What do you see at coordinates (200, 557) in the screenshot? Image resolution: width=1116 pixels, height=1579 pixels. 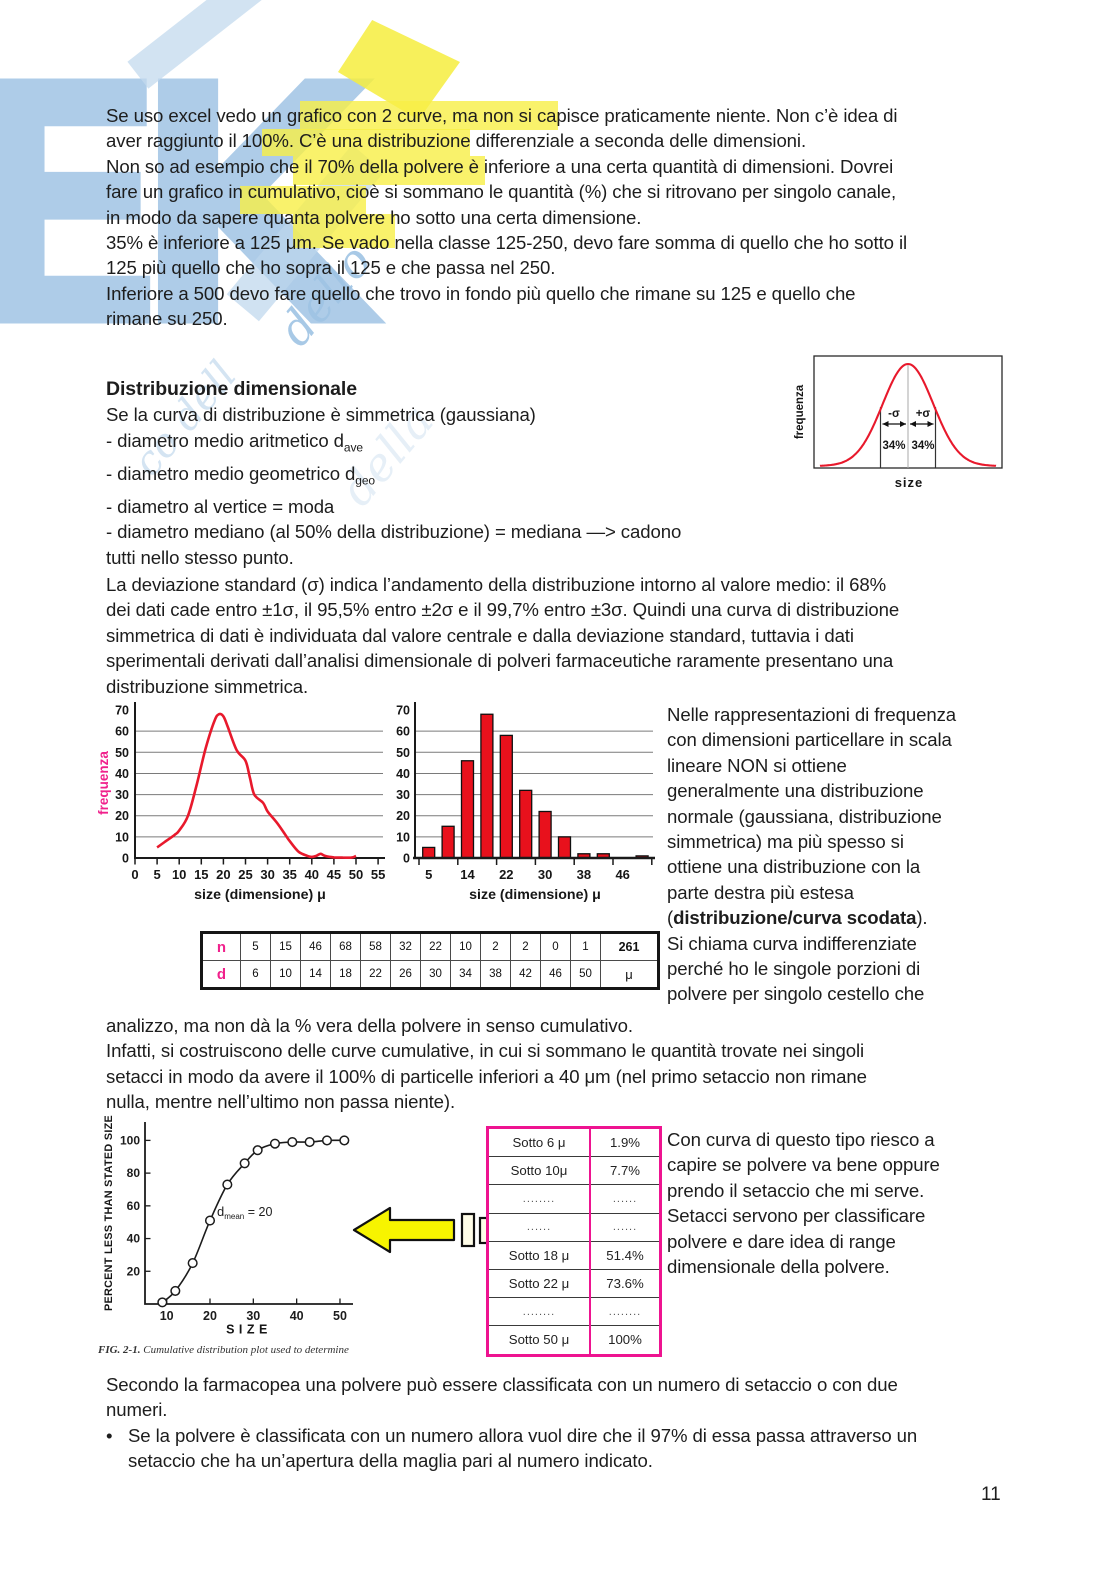 I see `list-item-continuation: tutti nello stesso punto.` at bounding box center [200, 557].